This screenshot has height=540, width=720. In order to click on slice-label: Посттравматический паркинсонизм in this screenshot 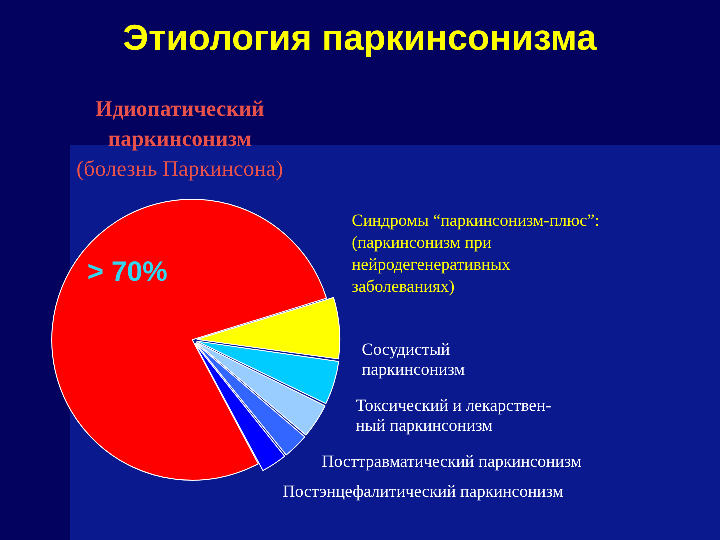, I will do `click(452, 461)`.